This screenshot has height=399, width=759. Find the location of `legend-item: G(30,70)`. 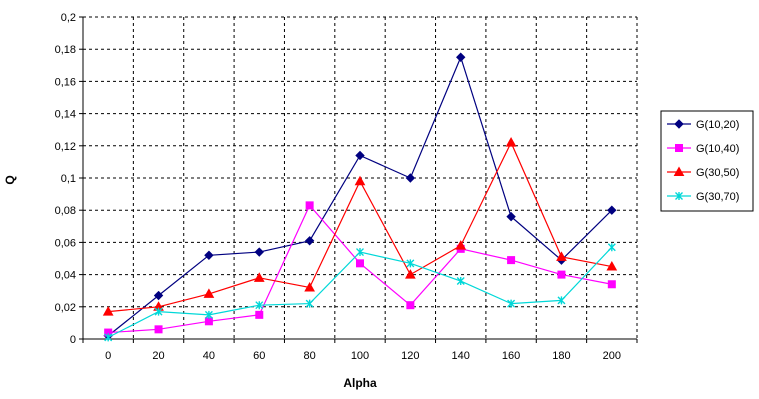

legend-item: G(30,70) is located at coordinates (703, 197).